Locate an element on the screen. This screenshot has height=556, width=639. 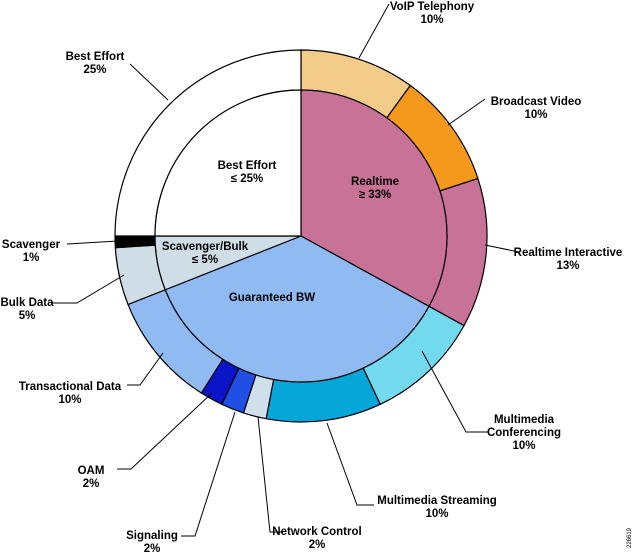
inner-label-scavenger-bulk: Scavenger/Bulk ≤ 5% is located at coordinates (205, 253).